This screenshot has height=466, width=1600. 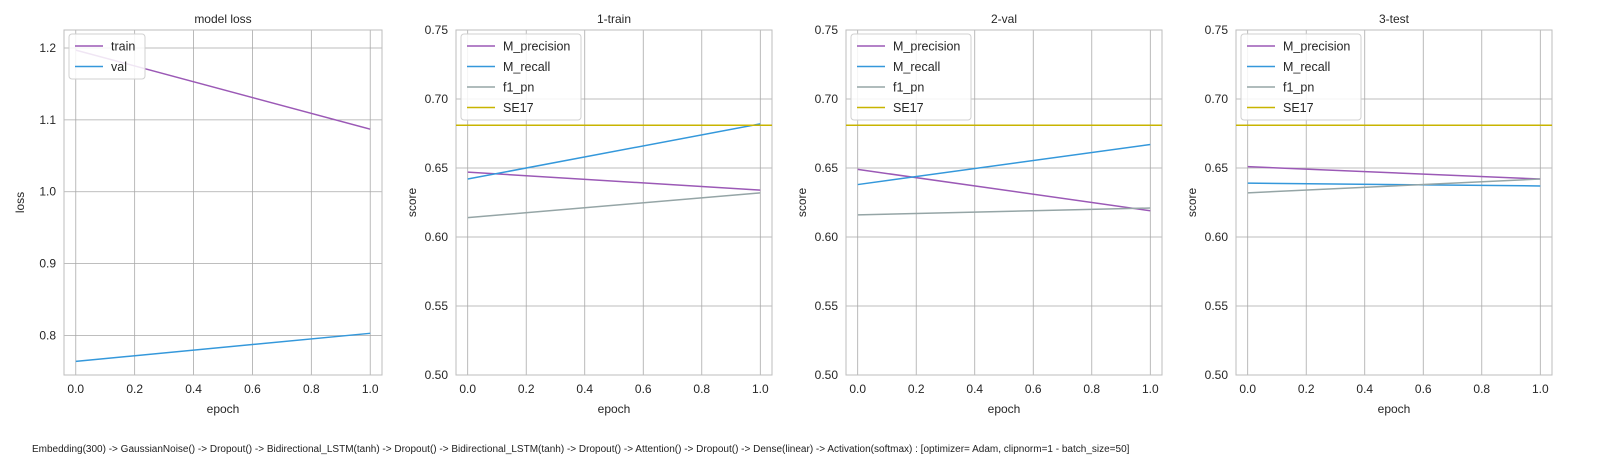 What do you see at coordinates (1394, 19) in the screenshot?
I see `chart-title: 3-test` at bounding box center [1394, 19].